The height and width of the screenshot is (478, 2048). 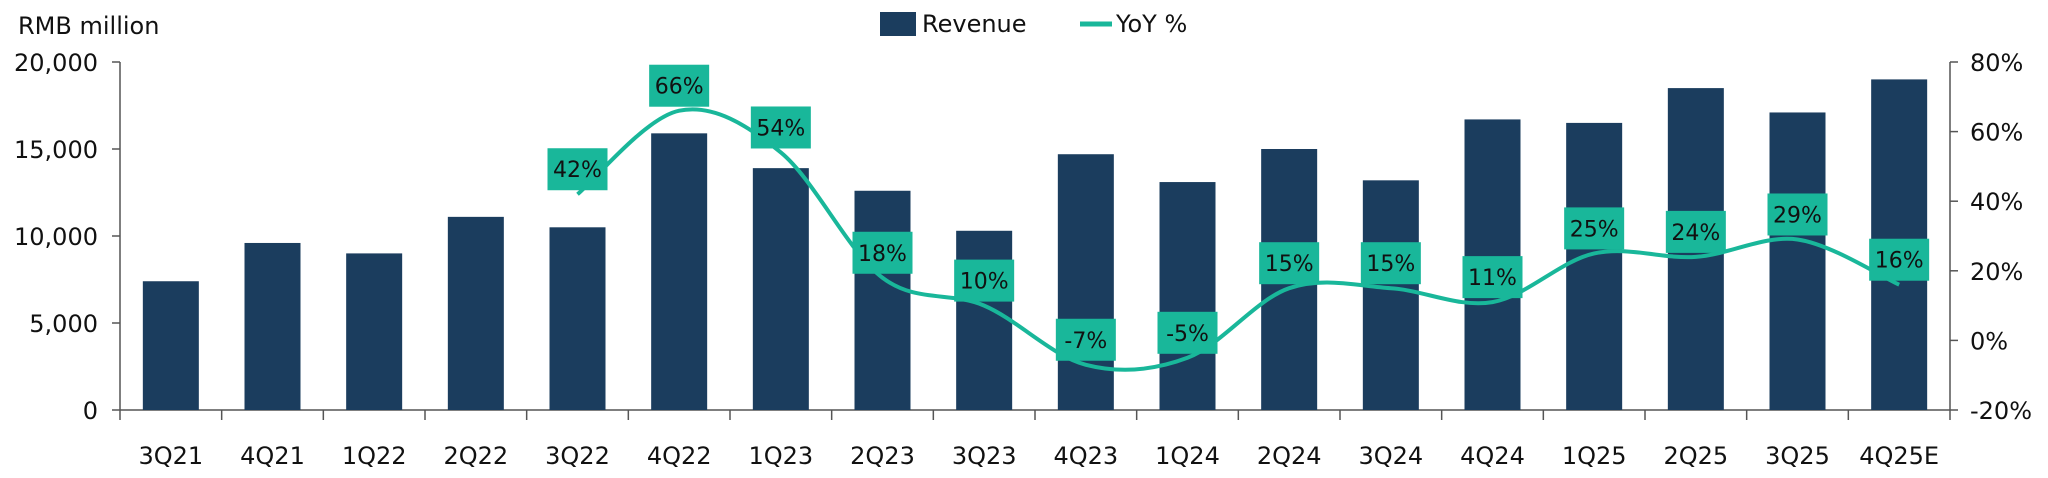 What do you see at coordinates (1996, 133) in the screenshot?
I see `right-tick-label: 60%` at bounding box center [1996, 133].